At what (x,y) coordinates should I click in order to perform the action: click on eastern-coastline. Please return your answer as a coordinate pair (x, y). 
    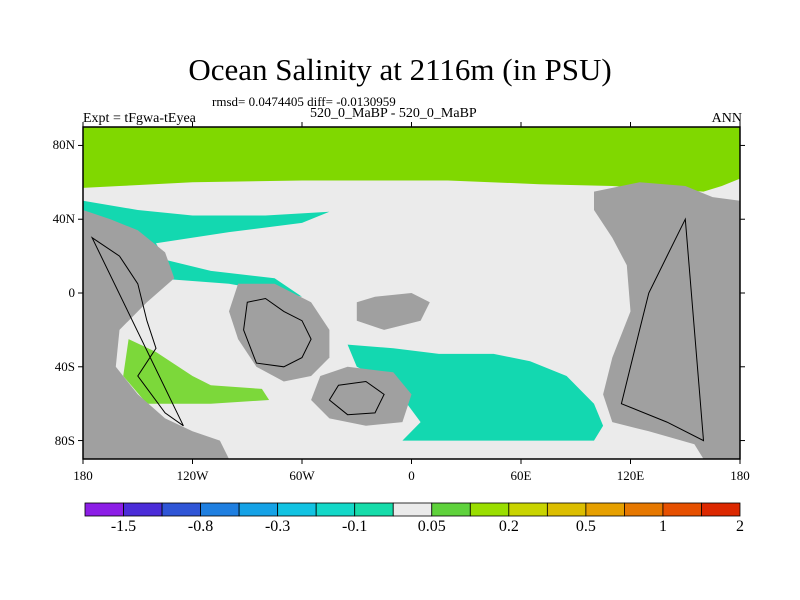
    Looking at the image, I should click on (662, 329).